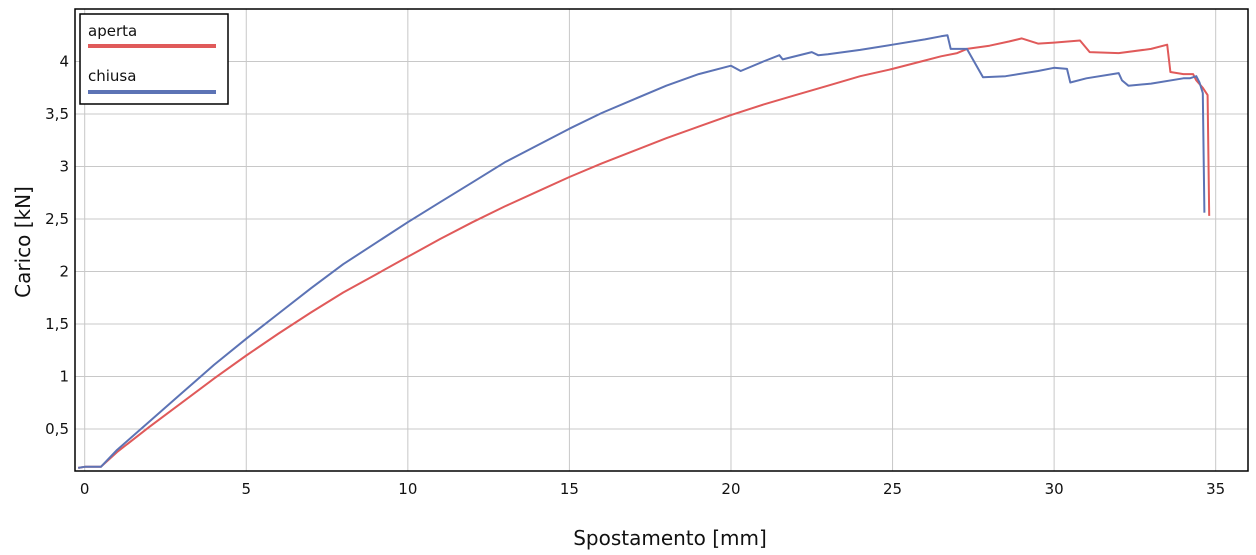  I want to click on x-tick-label: 5, so click(246, 489).